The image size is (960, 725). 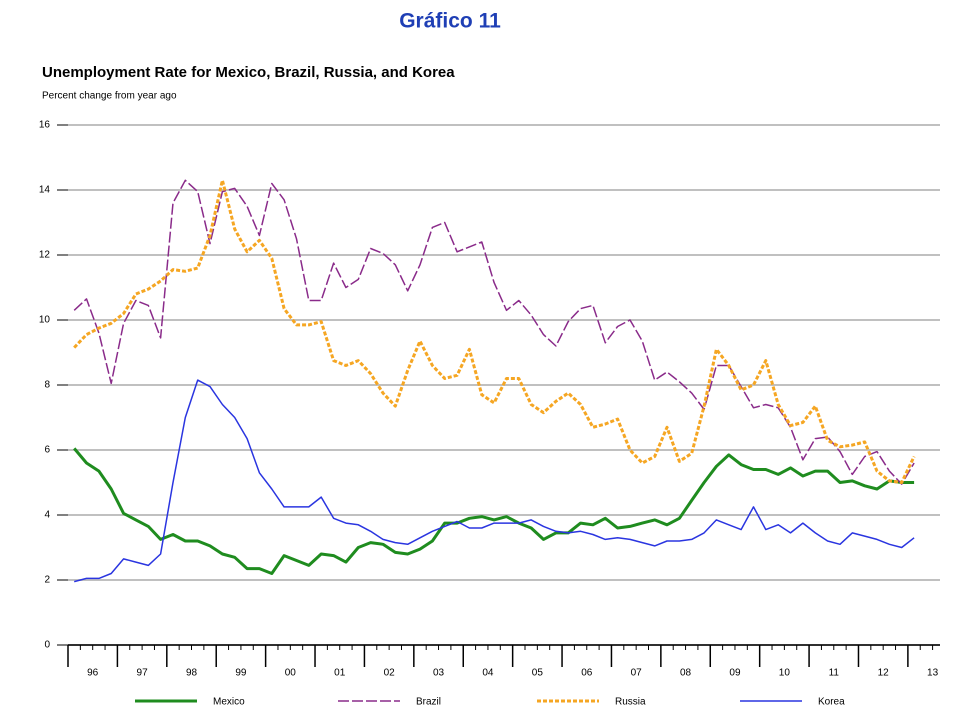 I want to click on chart-subtitle: Percent change from year ago, so click(x=109, y=96).